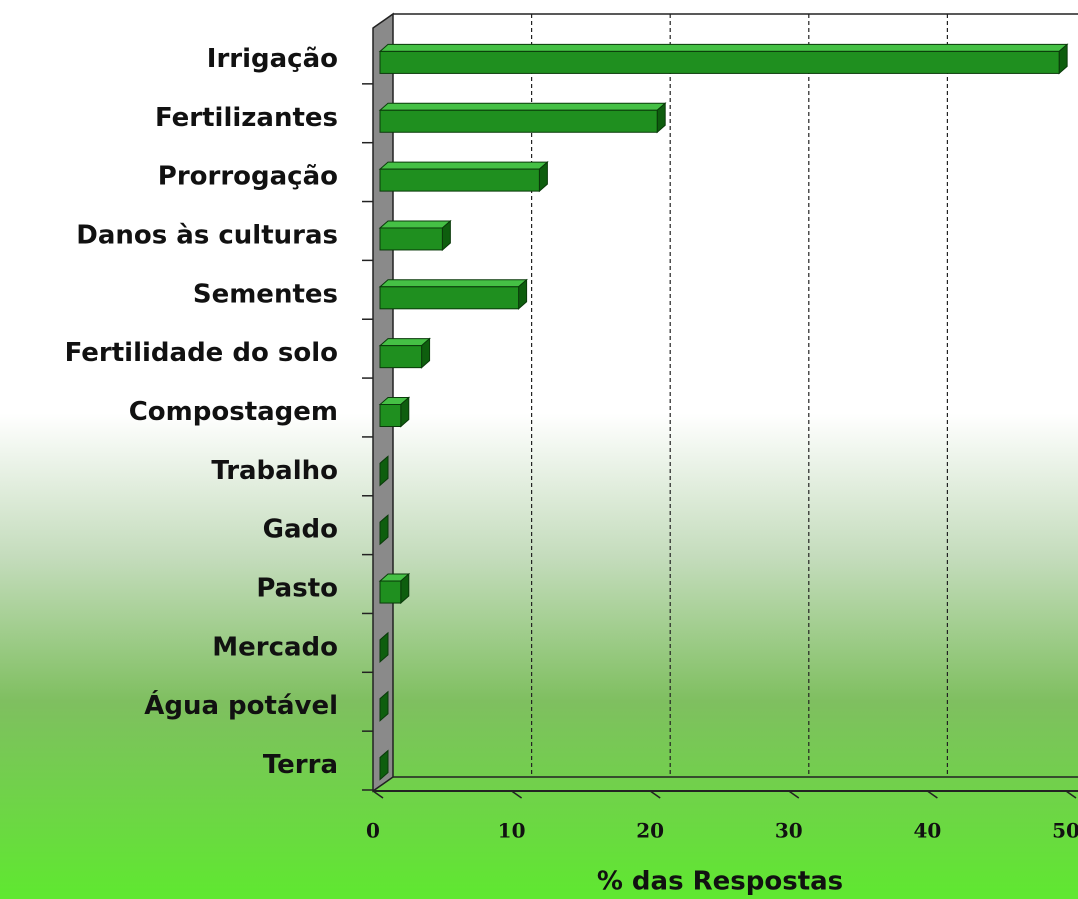 The height and width of the screenshot is (899, 1078). Describe the element at coordinates (789, 831) in the screenshot. I see `x-tick-label: 30` at that location.